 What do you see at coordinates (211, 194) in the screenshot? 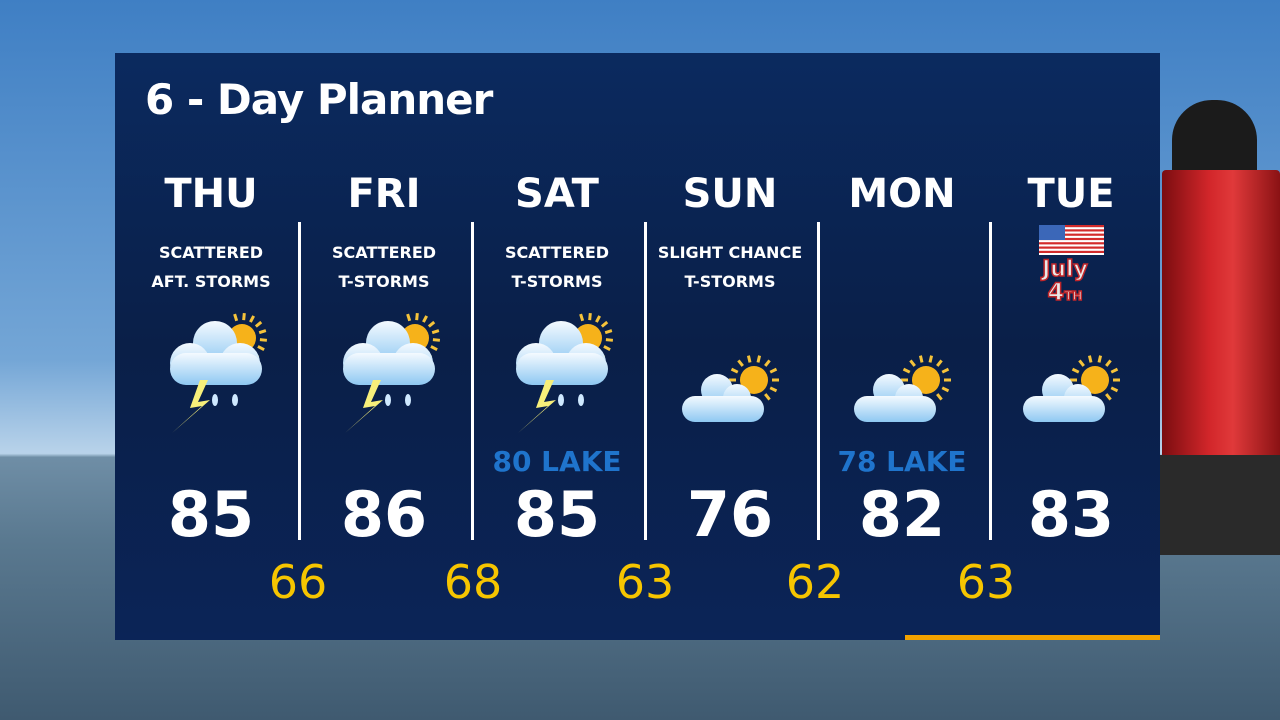
I see `day-name: THU` at bounding box center [211, 194].